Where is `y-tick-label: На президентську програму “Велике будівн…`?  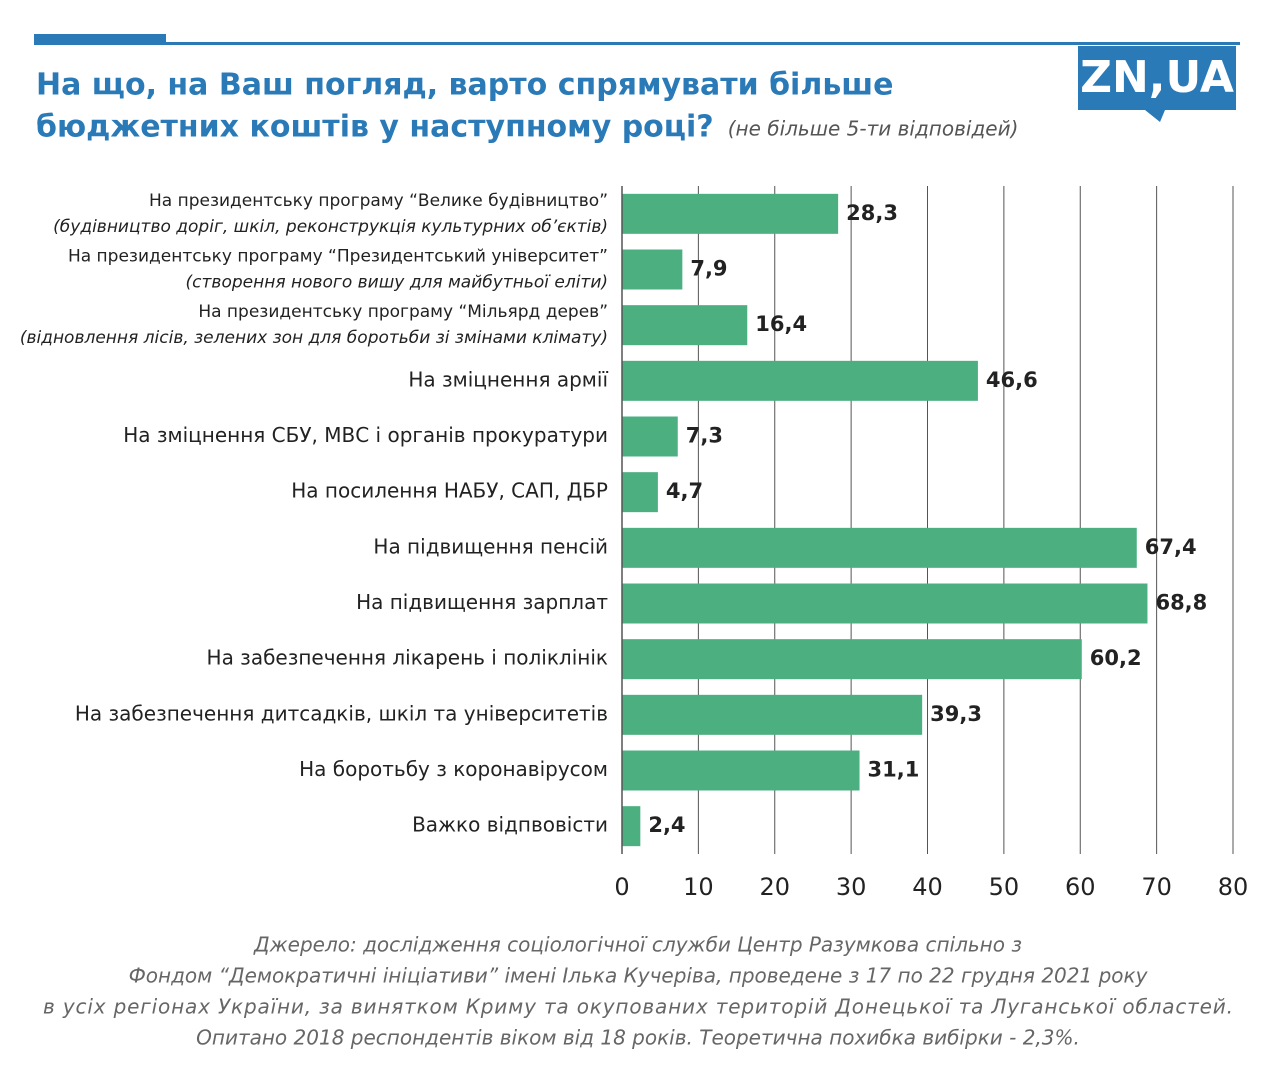 y-tick-label: На президентську програму “Велике будівн… is located at coordinates (378, 201).